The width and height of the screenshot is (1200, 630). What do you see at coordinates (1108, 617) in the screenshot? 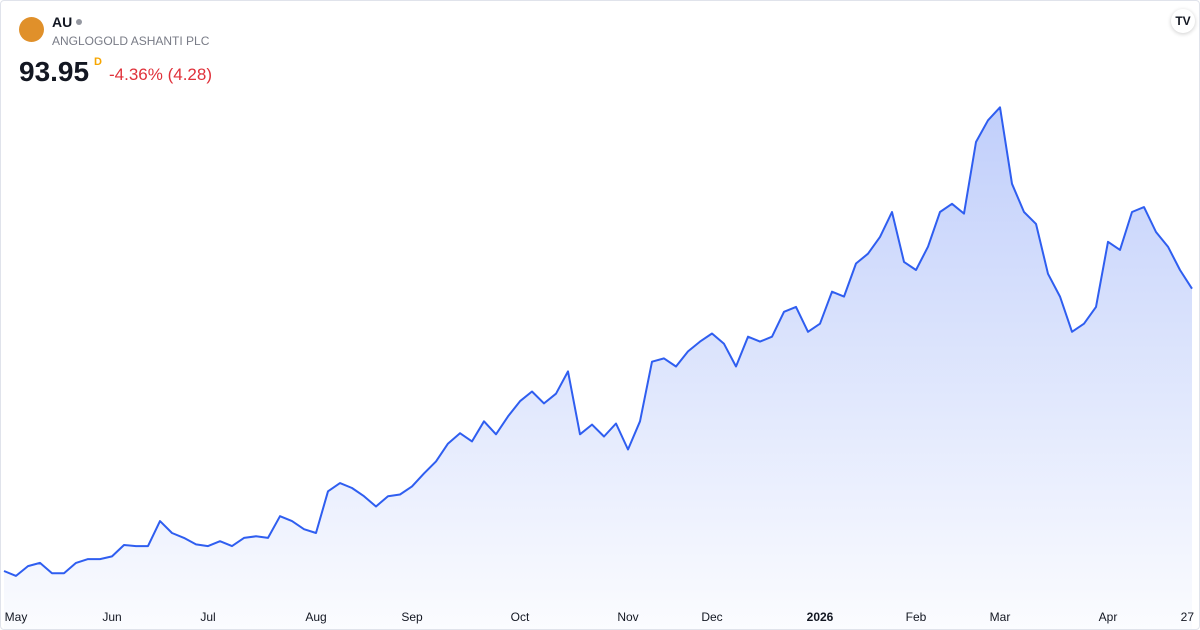
I see `x-tick-label: Apr` at bounding box center [1108, 617].